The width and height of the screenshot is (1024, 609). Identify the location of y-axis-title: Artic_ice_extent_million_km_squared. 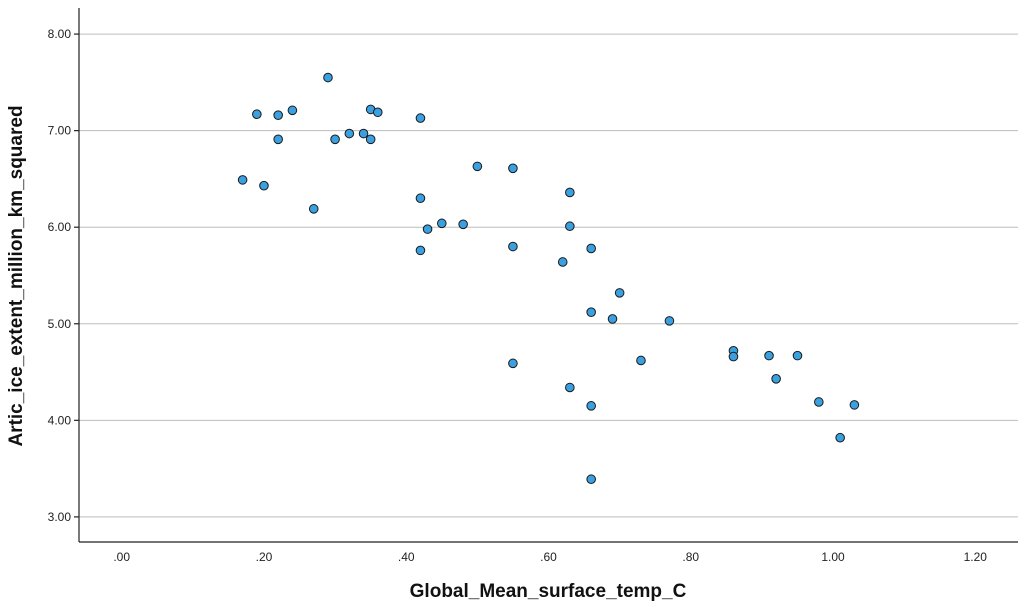
(16, 275).